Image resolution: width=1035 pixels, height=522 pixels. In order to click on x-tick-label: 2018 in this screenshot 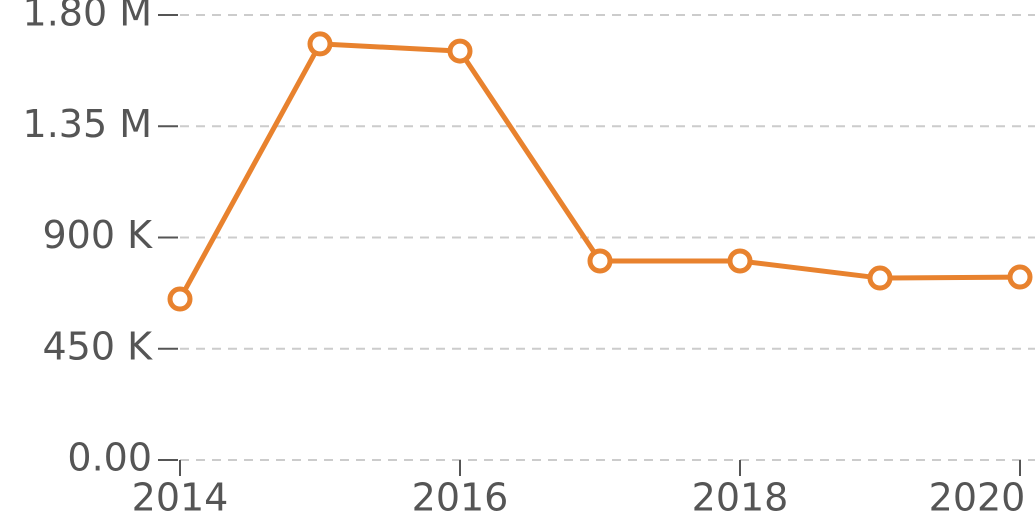, I will do `click(740, 498)`.